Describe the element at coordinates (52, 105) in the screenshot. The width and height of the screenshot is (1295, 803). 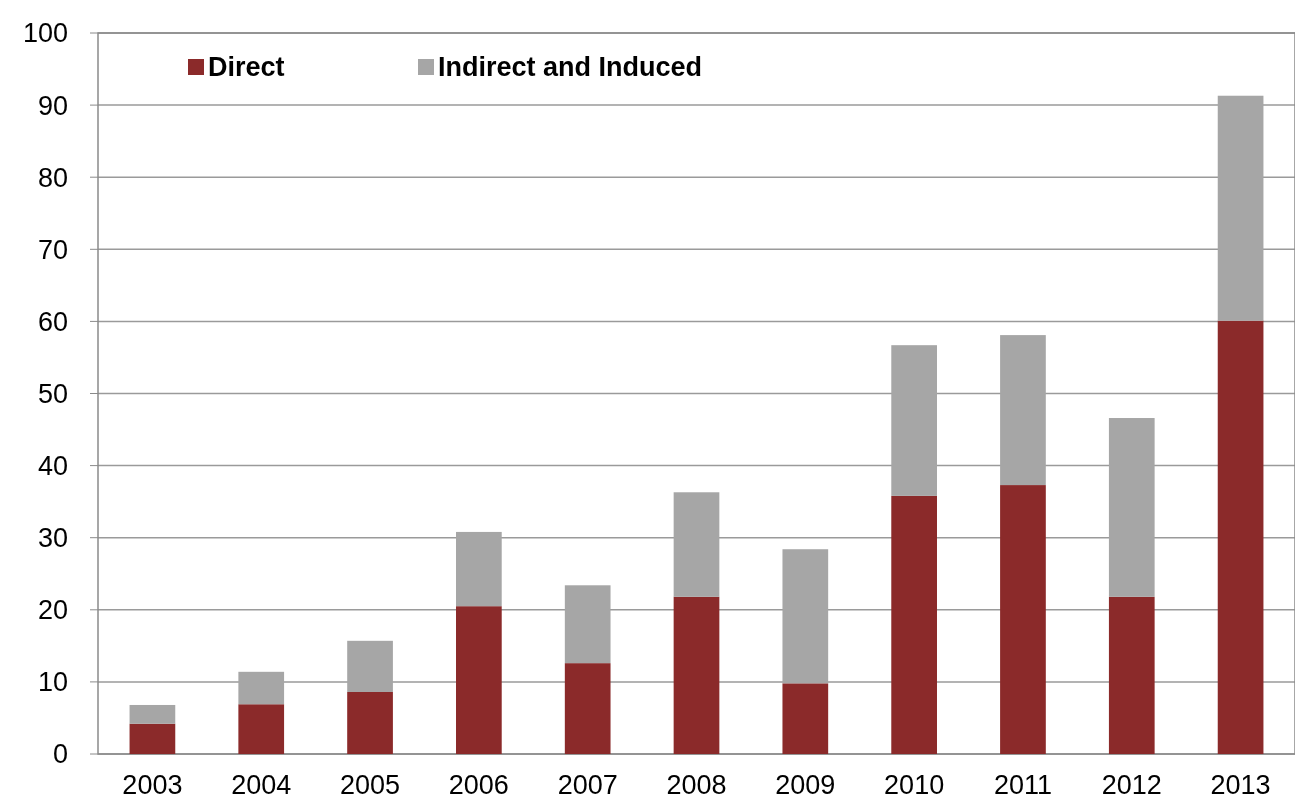
I see `y-tick-label: 90` at that location.